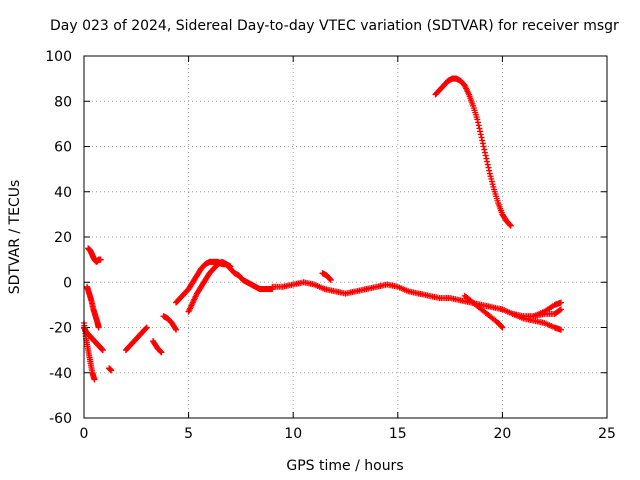  What do you see at coordinates (60, 374) in the screenshot?
I see `y-tick-label: -40` at bounding box center [60, 374].